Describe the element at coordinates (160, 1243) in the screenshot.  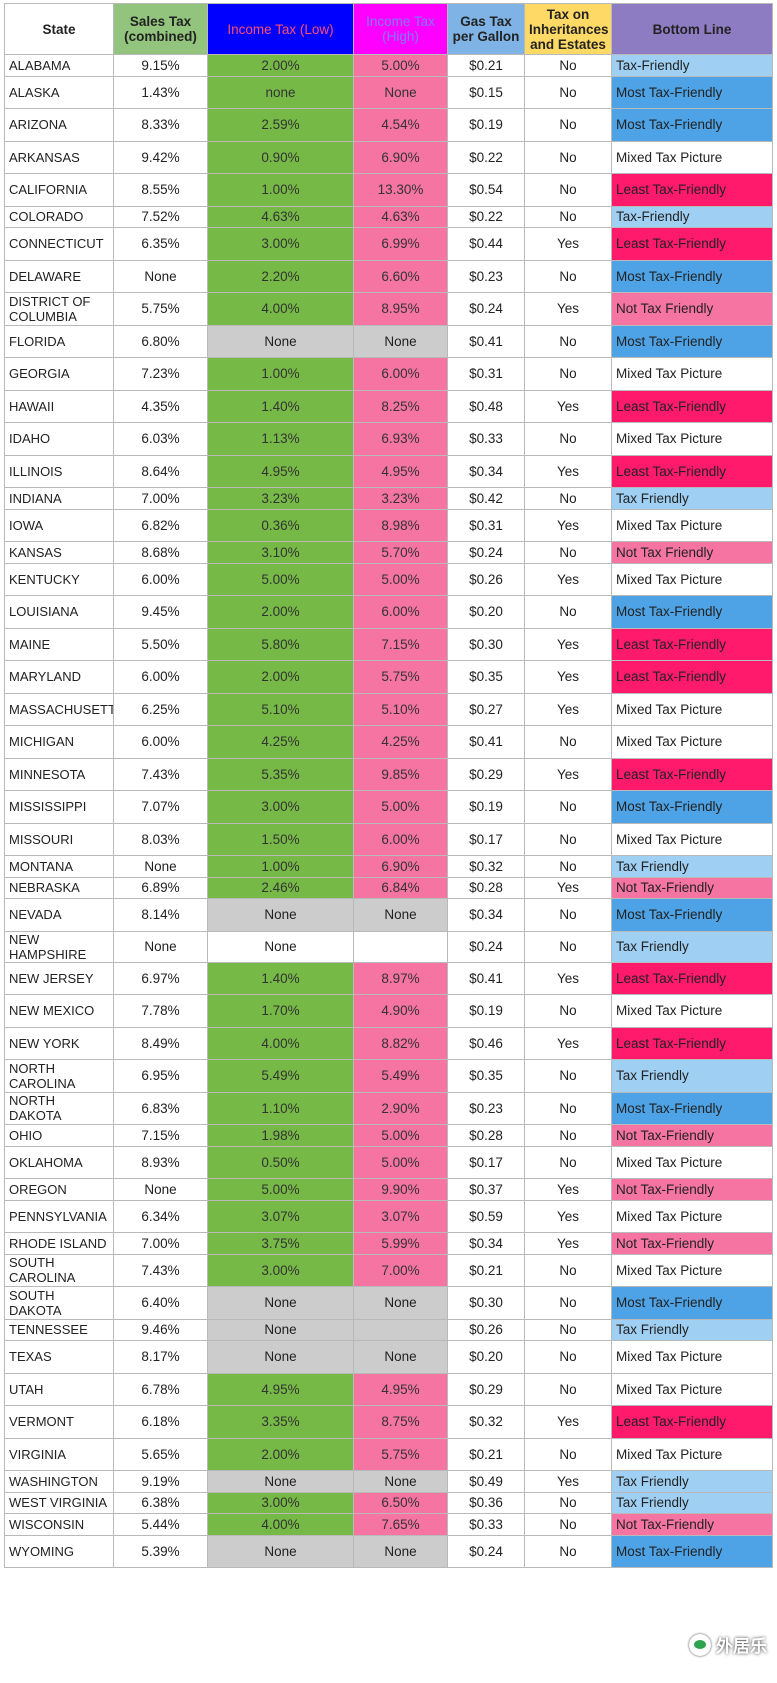
I see `cell-sales: 7.00%` at that location.